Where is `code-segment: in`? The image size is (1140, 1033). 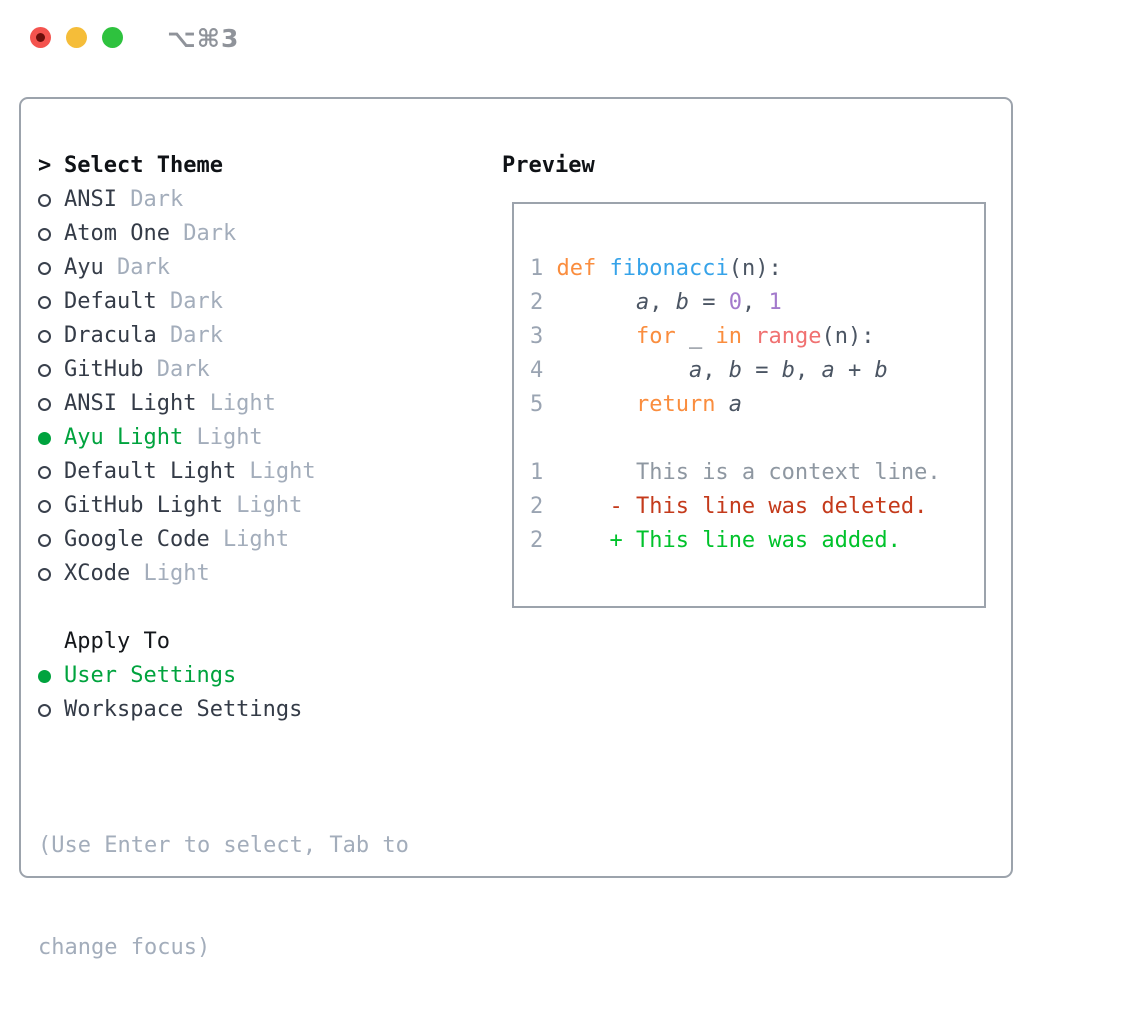
code-segment: in is located at coordinates (728, 336).